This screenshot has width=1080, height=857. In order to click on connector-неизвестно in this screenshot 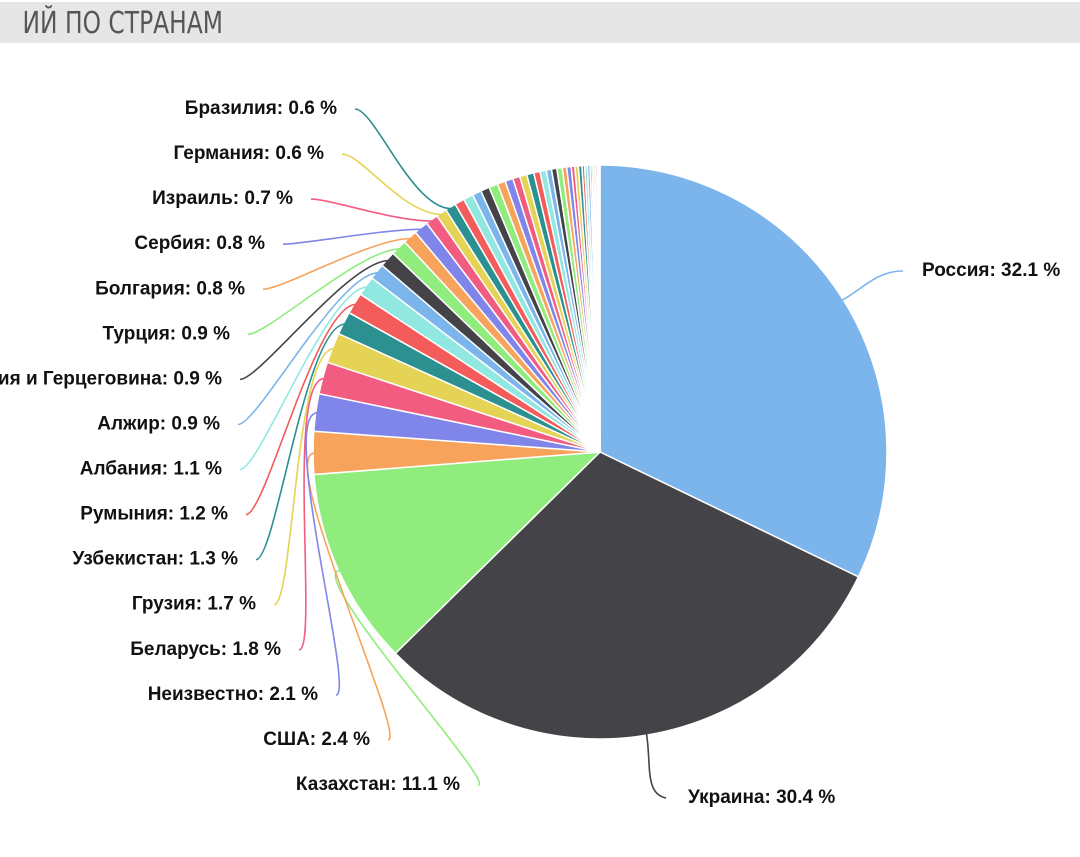, I will do `click(323, 553)`.